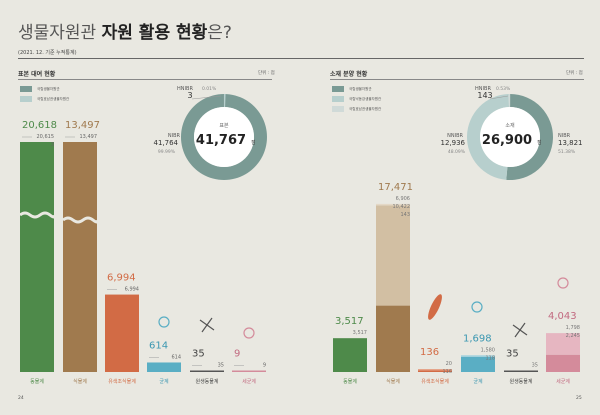  Describe the element at coordinates (209, 89) in the screenshot. I see `donut-segment-percent: 0.01%` at that location.